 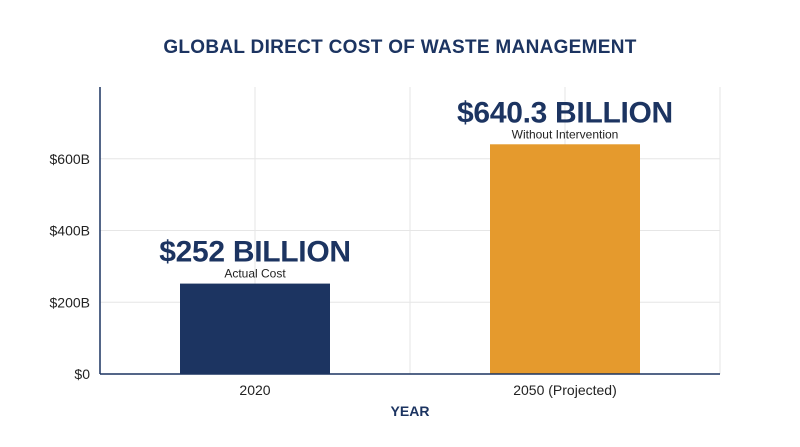 I want to click on y-tick-label: $400B, so click(x=70, y=231).